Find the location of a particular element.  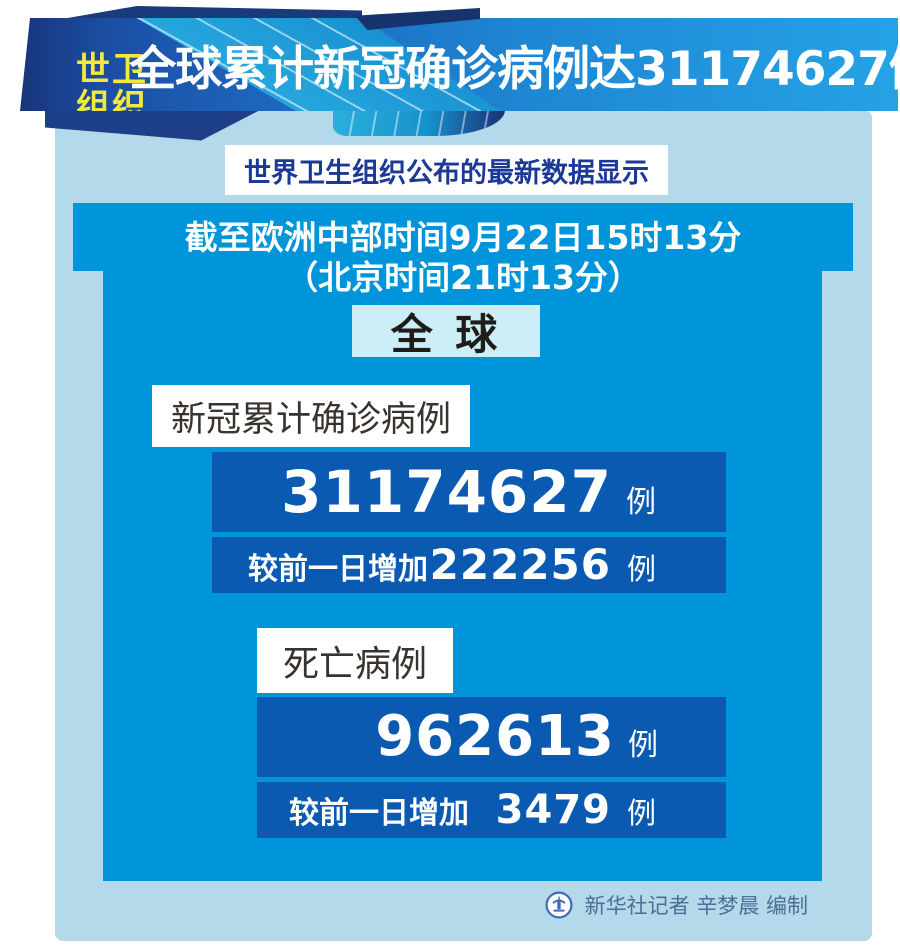

panel-top-band is located at coordinates (463, 237).